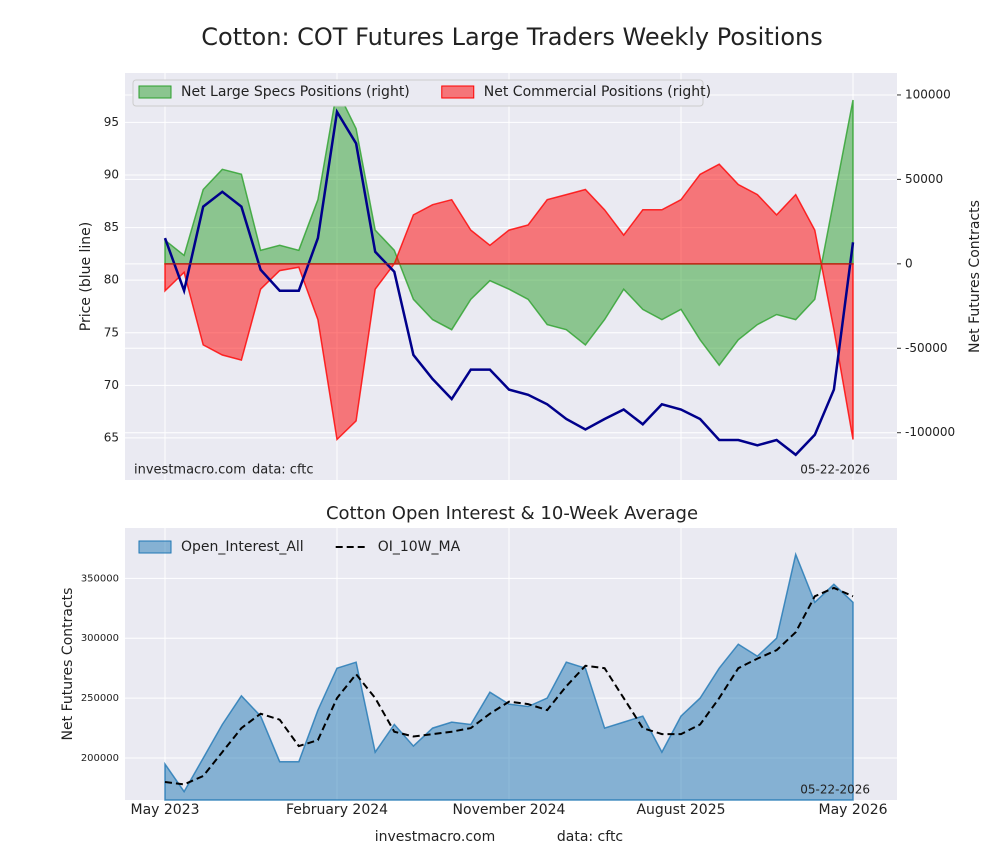 This screenshot has width=1000, height=864. What do you see at coordinates (909, 263) in the screenshot?
I see `y2-tick-label: 0` at bounding box center [909, 263].